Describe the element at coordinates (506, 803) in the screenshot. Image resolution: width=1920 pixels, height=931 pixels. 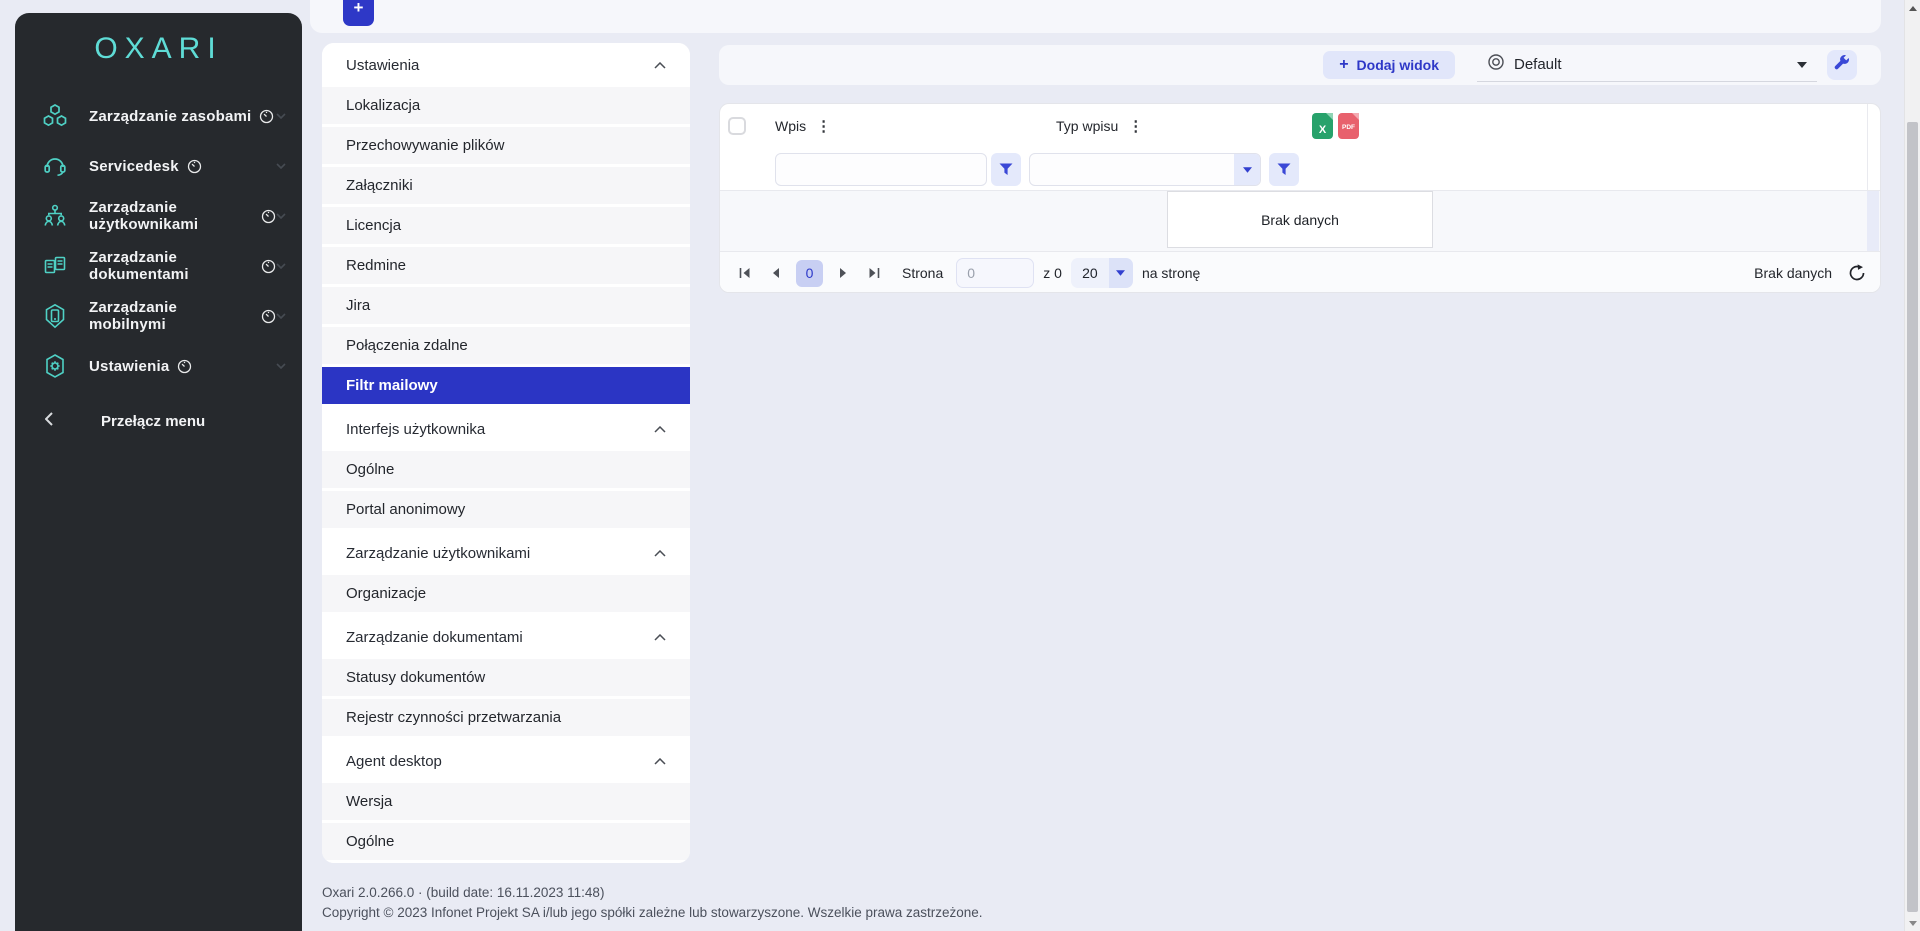
I see `menu-item-wersja: Wersja` at that location.